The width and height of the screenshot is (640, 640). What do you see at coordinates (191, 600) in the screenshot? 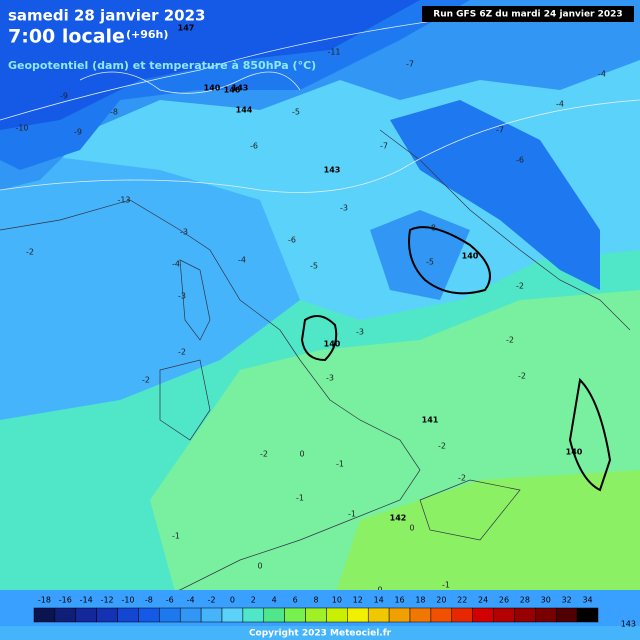
I see `legend-label: -4` at bounding box center [191, 600].